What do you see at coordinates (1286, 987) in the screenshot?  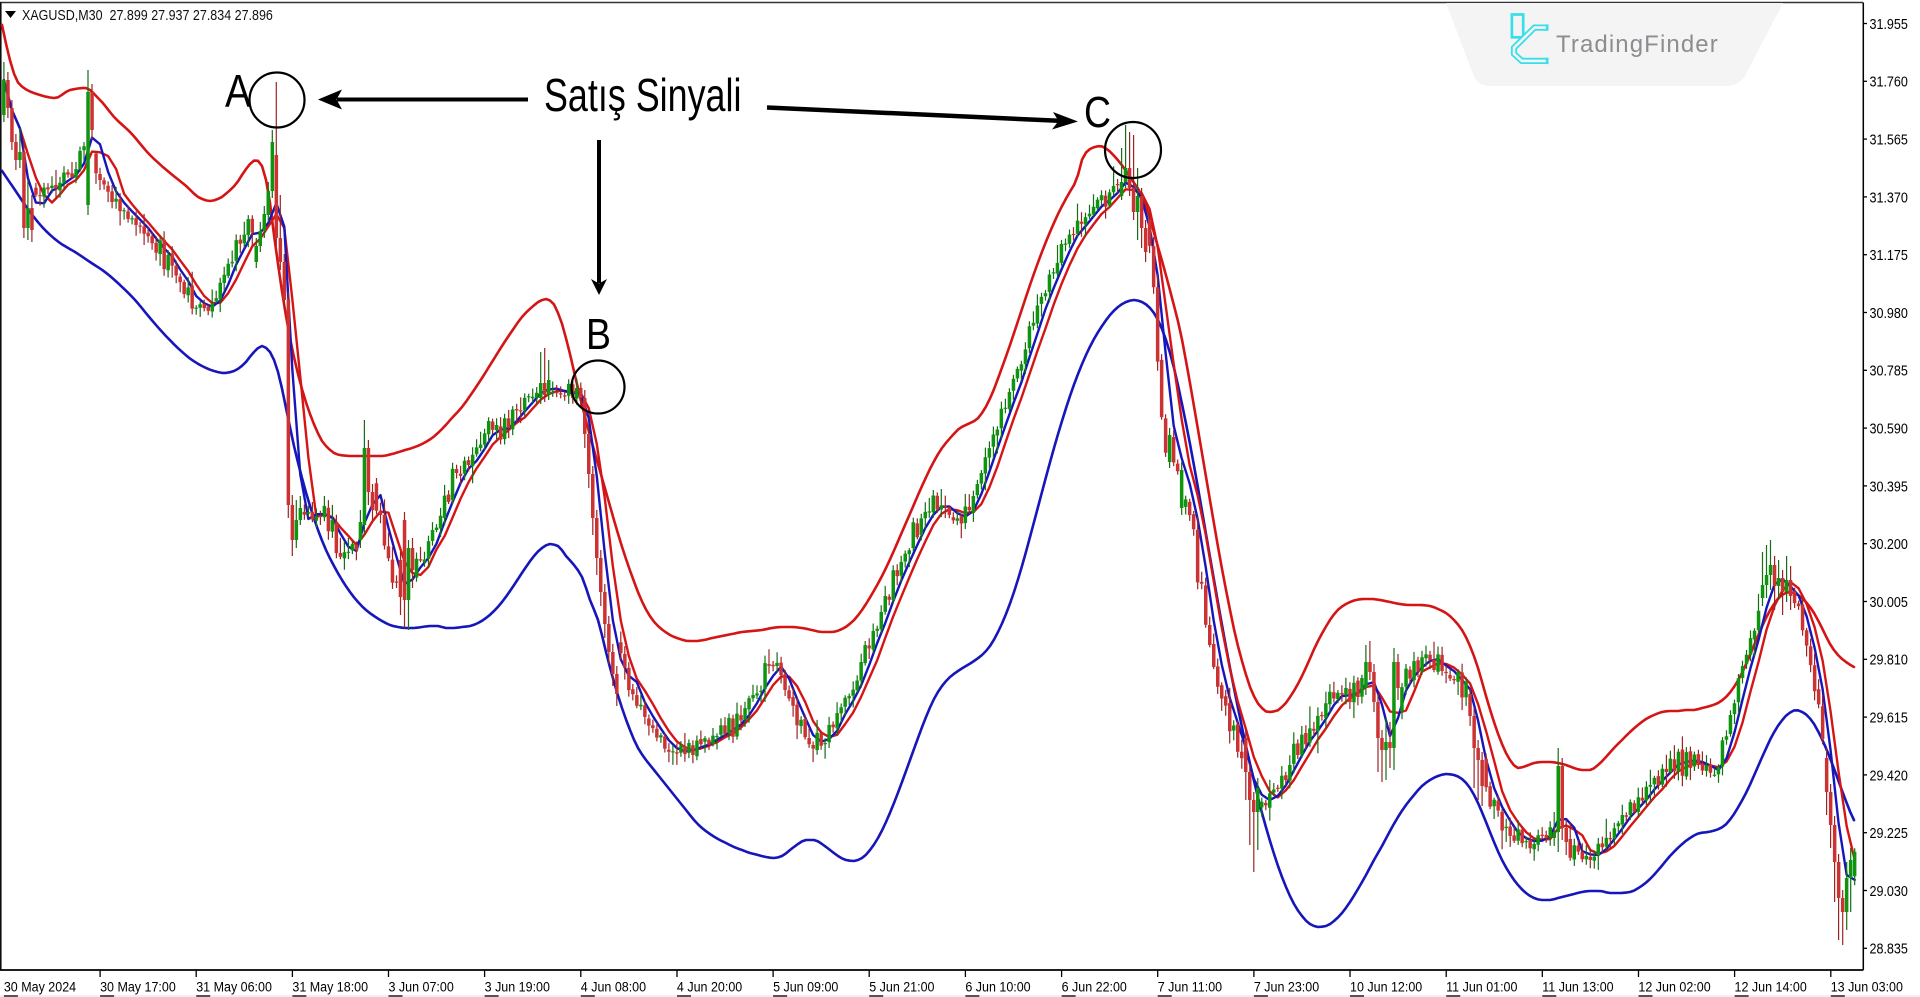 I see `svg-text: 7 Jun 23:00` at bounding box center [1286, 987].